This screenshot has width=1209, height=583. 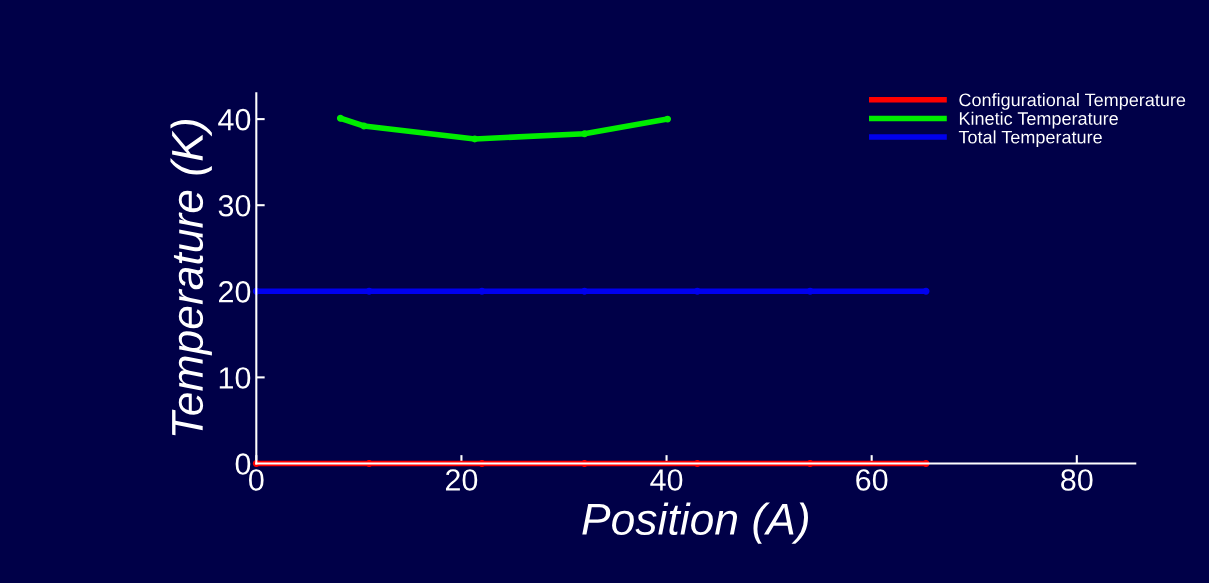 I want to click on y-tick-label: 0, so click(x=243, y=464).